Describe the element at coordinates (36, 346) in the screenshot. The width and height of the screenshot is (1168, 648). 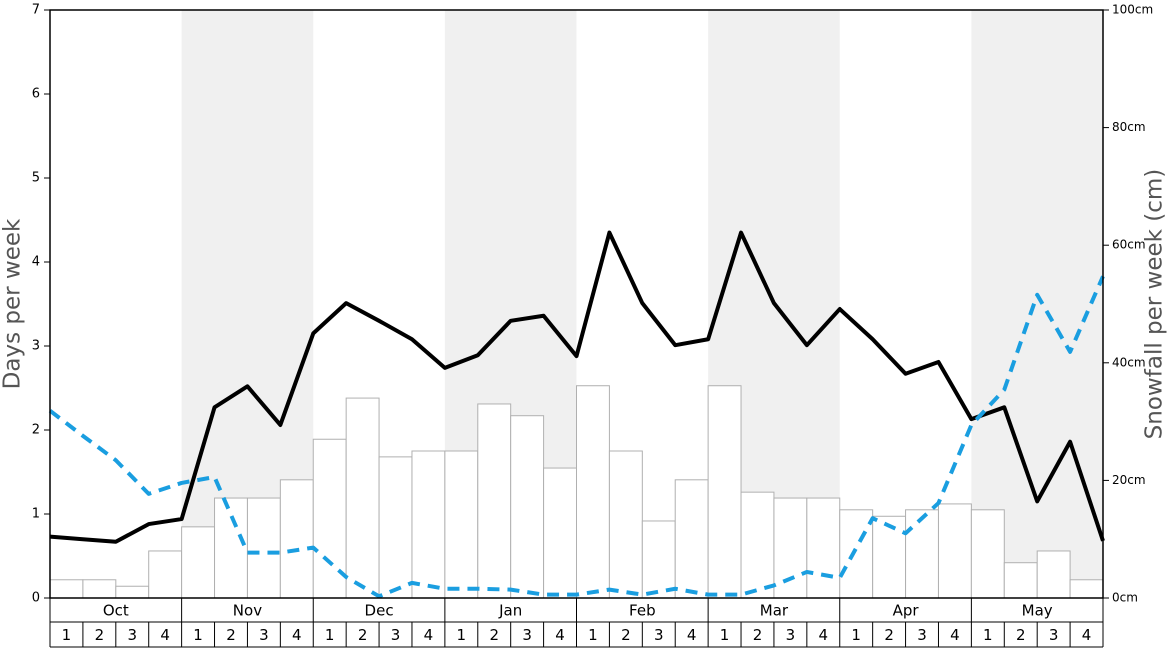
I see `y-tick-label: 3` at that location.